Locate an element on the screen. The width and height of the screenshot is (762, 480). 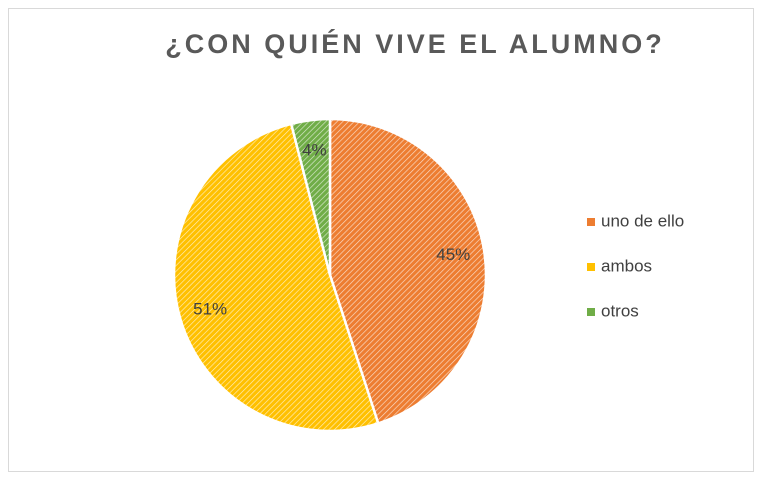
chart-title: ¿CON QUIÉN VIVE EL ALUMNO? is located at coordinates (415, 43).